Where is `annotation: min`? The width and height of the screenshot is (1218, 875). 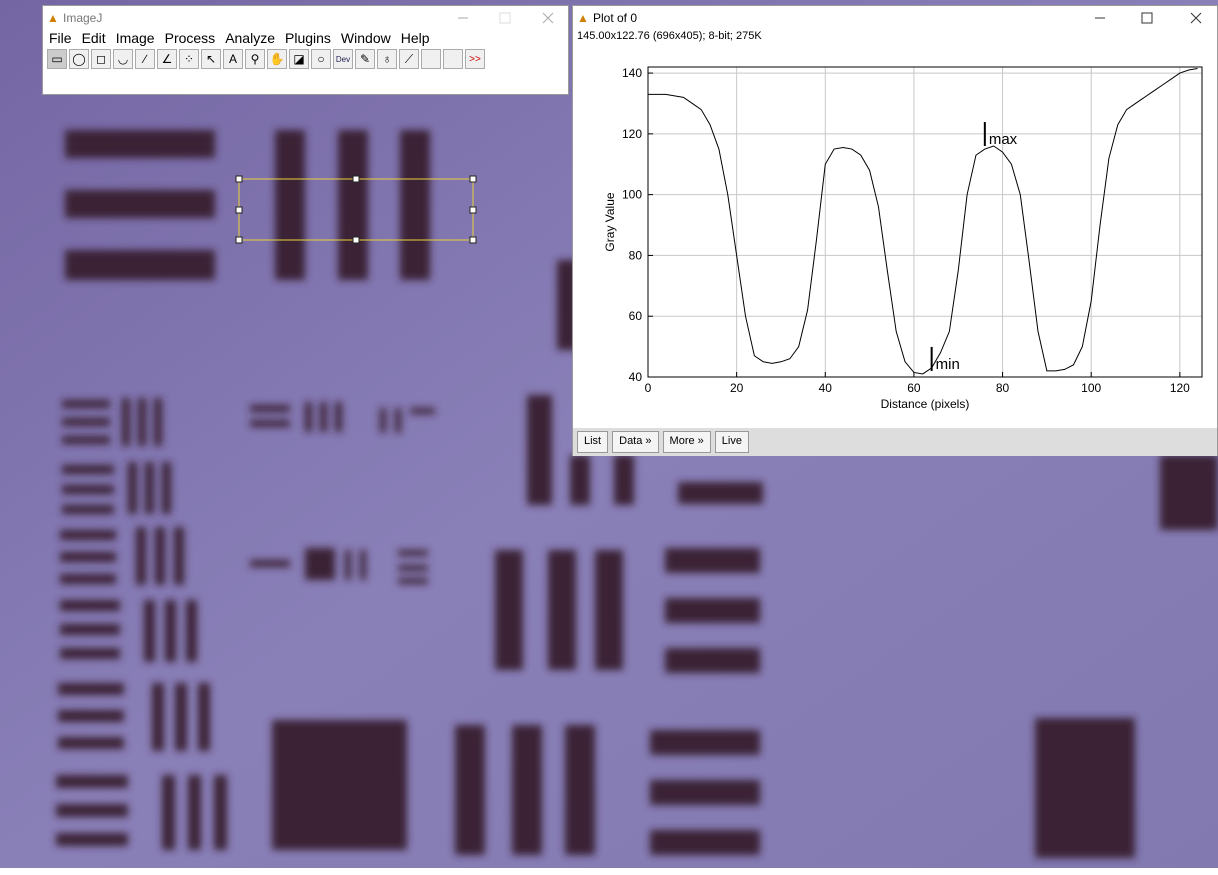
annotation: min is located at coordinates (948, 364).